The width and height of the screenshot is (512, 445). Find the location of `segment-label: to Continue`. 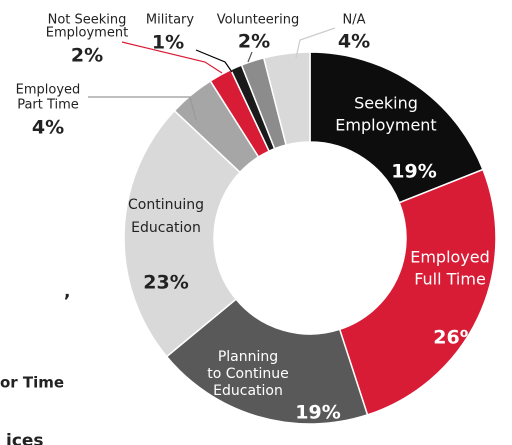

segment-label: to Continue is located at coordinates (247, 374).